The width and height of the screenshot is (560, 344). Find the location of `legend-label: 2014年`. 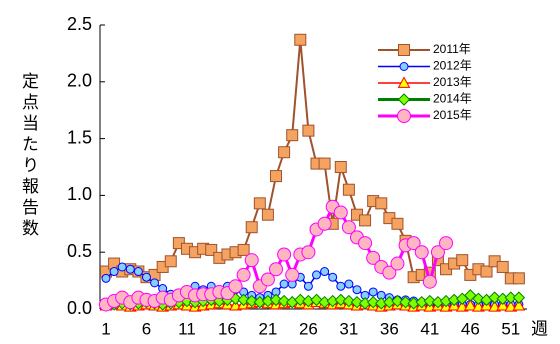

legend-label: 2014年 is located at coordinates (452, 99).